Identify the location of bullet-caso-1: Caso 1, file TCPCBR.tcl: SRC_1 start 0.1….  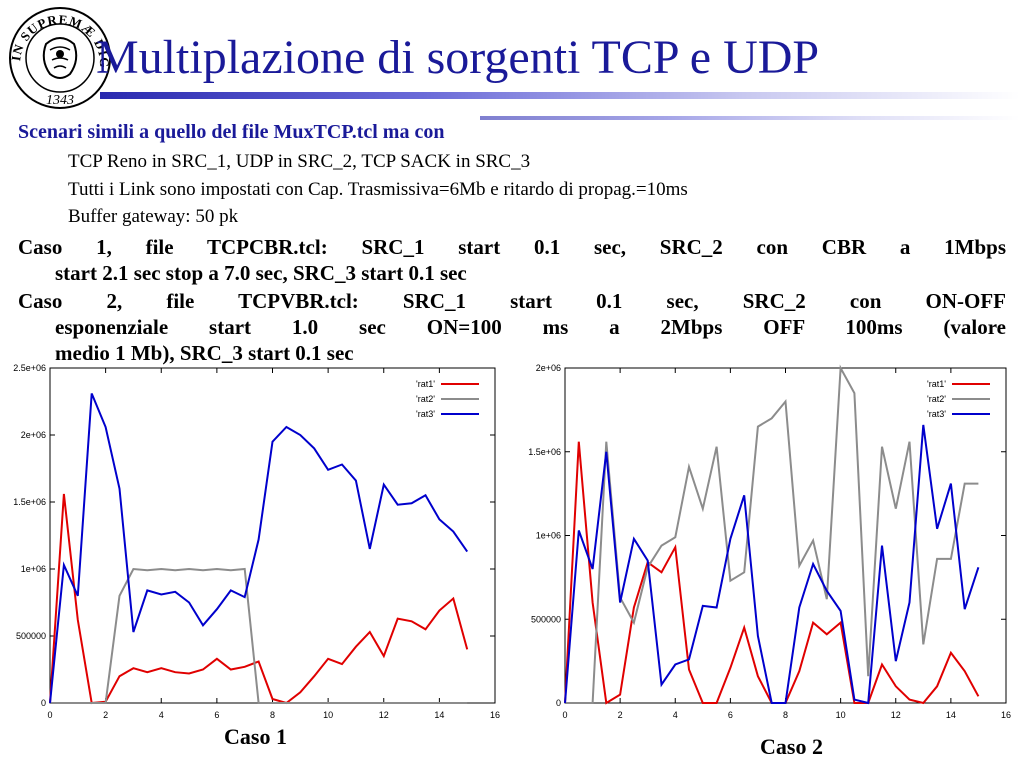
(512, 260).